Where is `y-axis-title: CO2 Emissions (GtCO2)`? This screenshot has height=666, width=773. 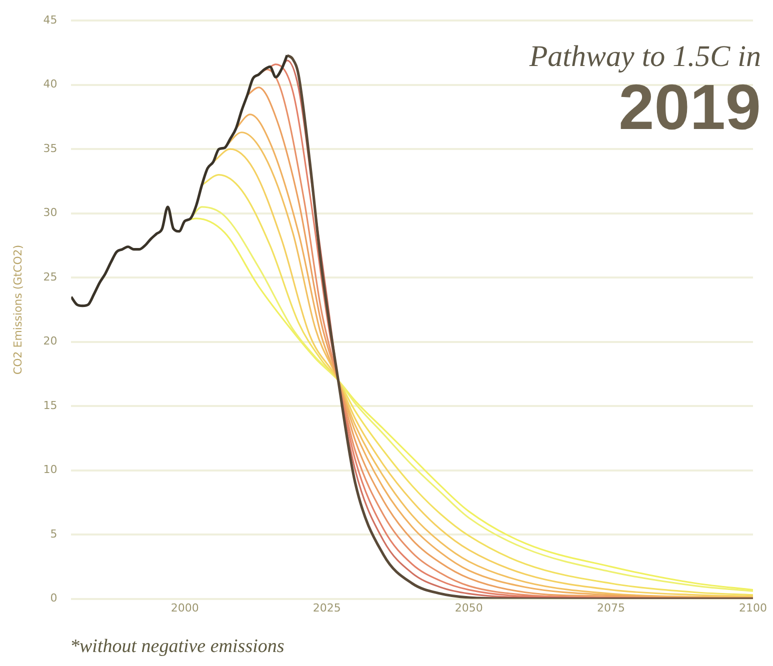
y-axis-title: CO2 Emissions (GtCO2) is located at coordinates (17, 309).